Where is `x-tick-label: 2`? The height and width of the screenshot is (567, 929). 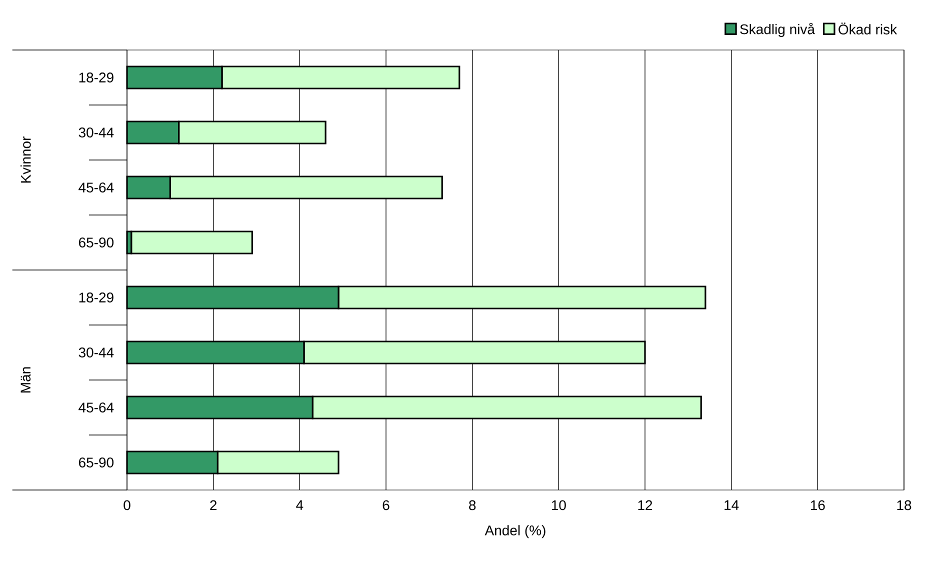
x-tick-label: 2 is located at coordinates (213, 505).